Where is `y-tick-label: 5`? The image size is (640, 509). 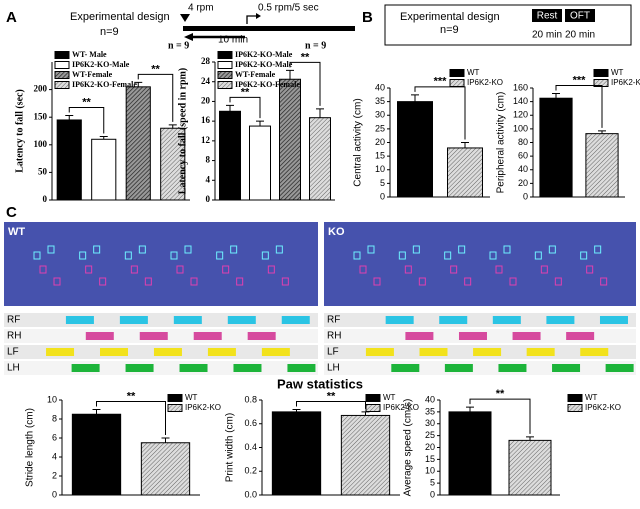 y-tick-label: 5 is located at coordinates (382, 183).